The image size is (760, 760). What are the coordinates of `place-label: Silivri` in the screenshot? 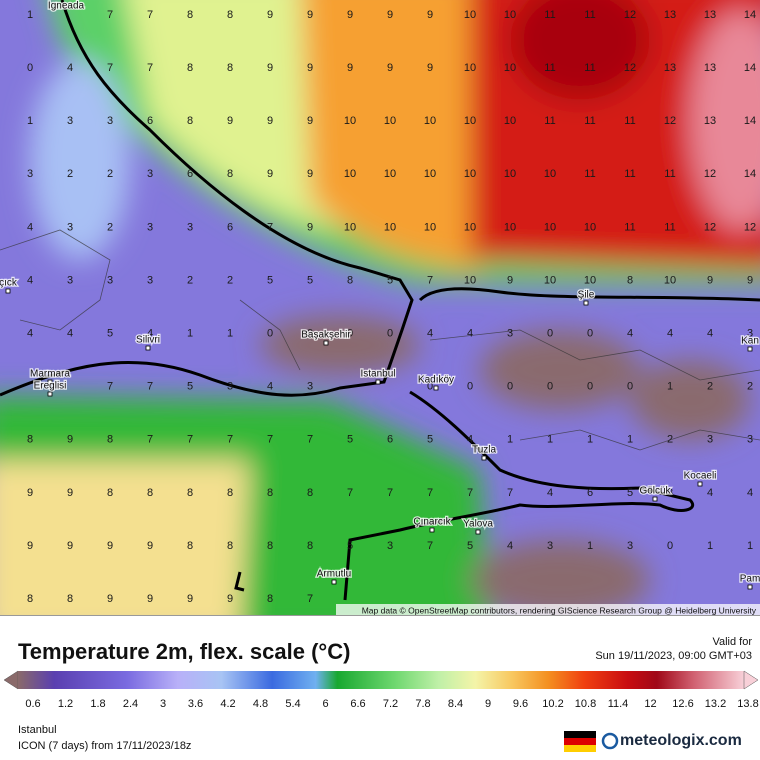 It's located at (148, 340).